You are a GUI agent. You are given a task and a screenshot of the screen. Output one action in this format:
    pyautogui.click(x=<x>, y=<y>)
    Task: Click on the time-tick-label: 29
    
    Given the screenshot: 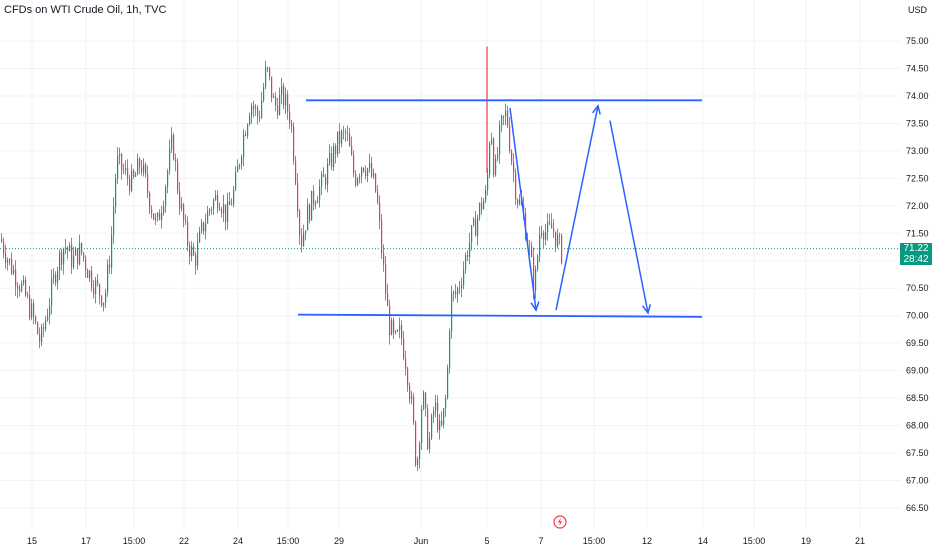 What is the action you would take?
    pyautogui.click(x=339, y=541)
    